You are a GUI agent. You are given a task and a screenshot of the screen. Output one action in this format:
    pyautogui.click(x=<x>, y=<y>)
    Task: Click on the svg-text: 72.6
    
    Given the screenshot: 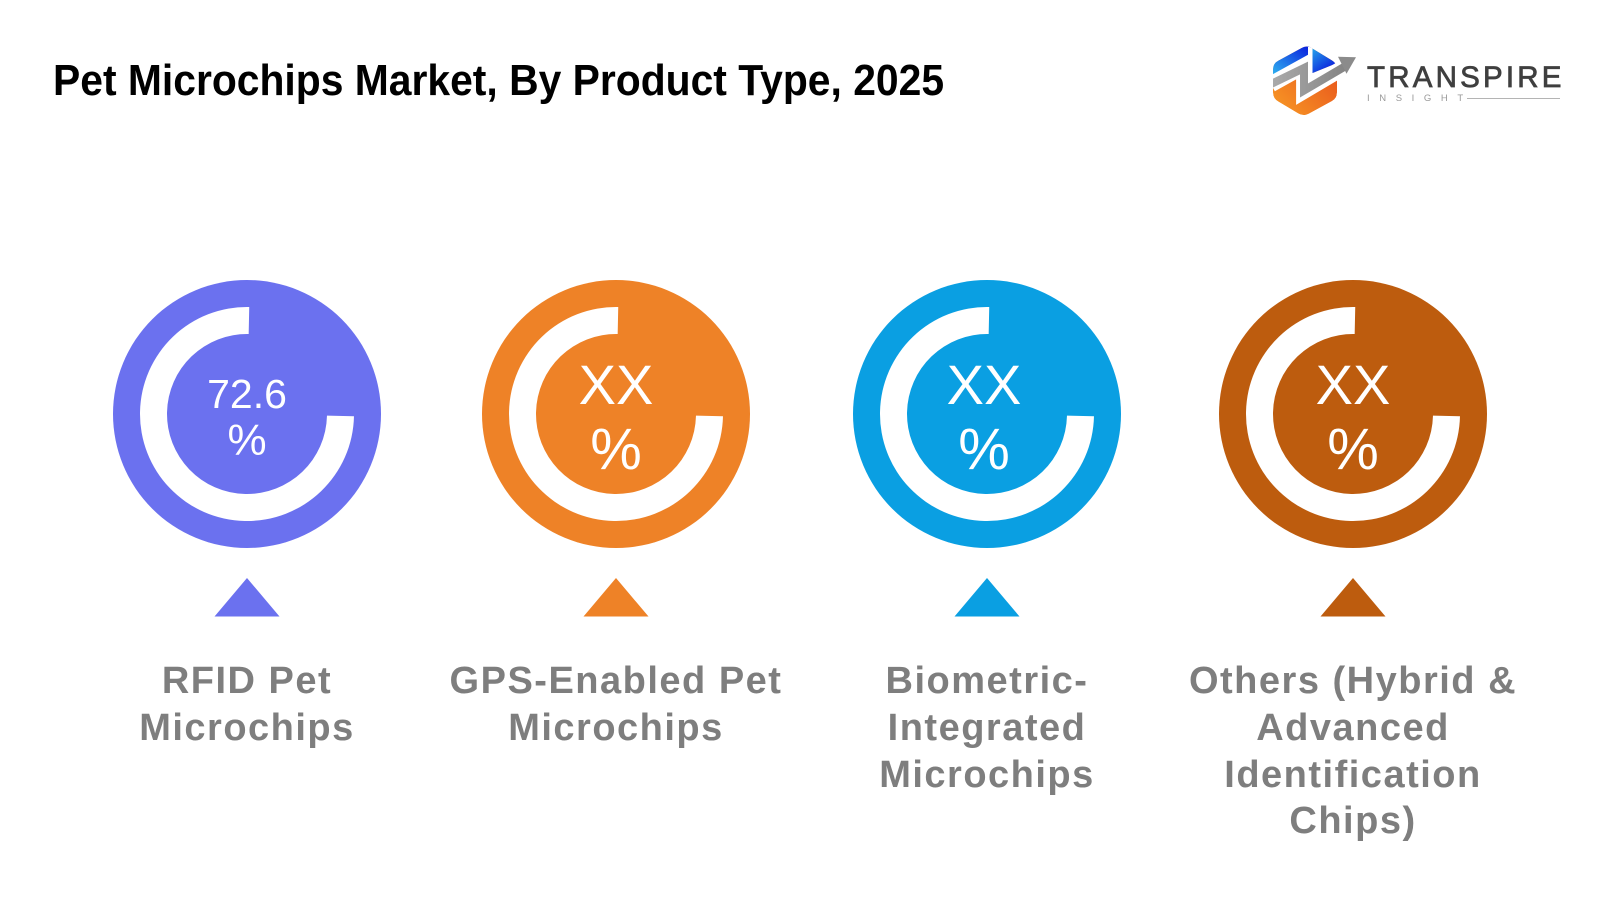 What is the action you would take?
    pyautogui.click(x=247, y=394)
    